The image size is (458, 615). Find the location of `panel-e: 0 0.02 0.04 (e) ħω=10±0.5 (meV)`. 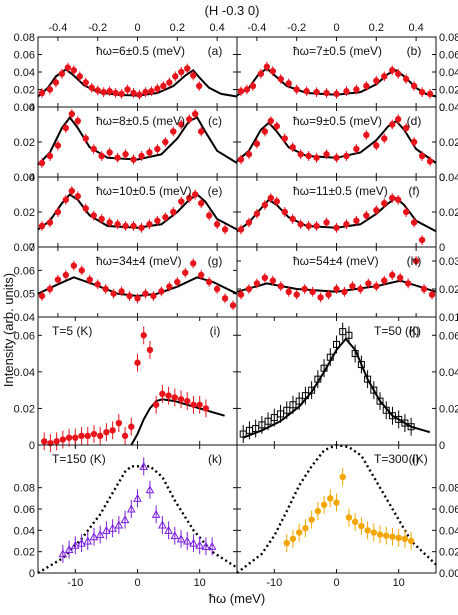

panel-e: 0 0.02 0.04 (e) ħω=10±0.5 (meV) is located at coordinates (126, 213).